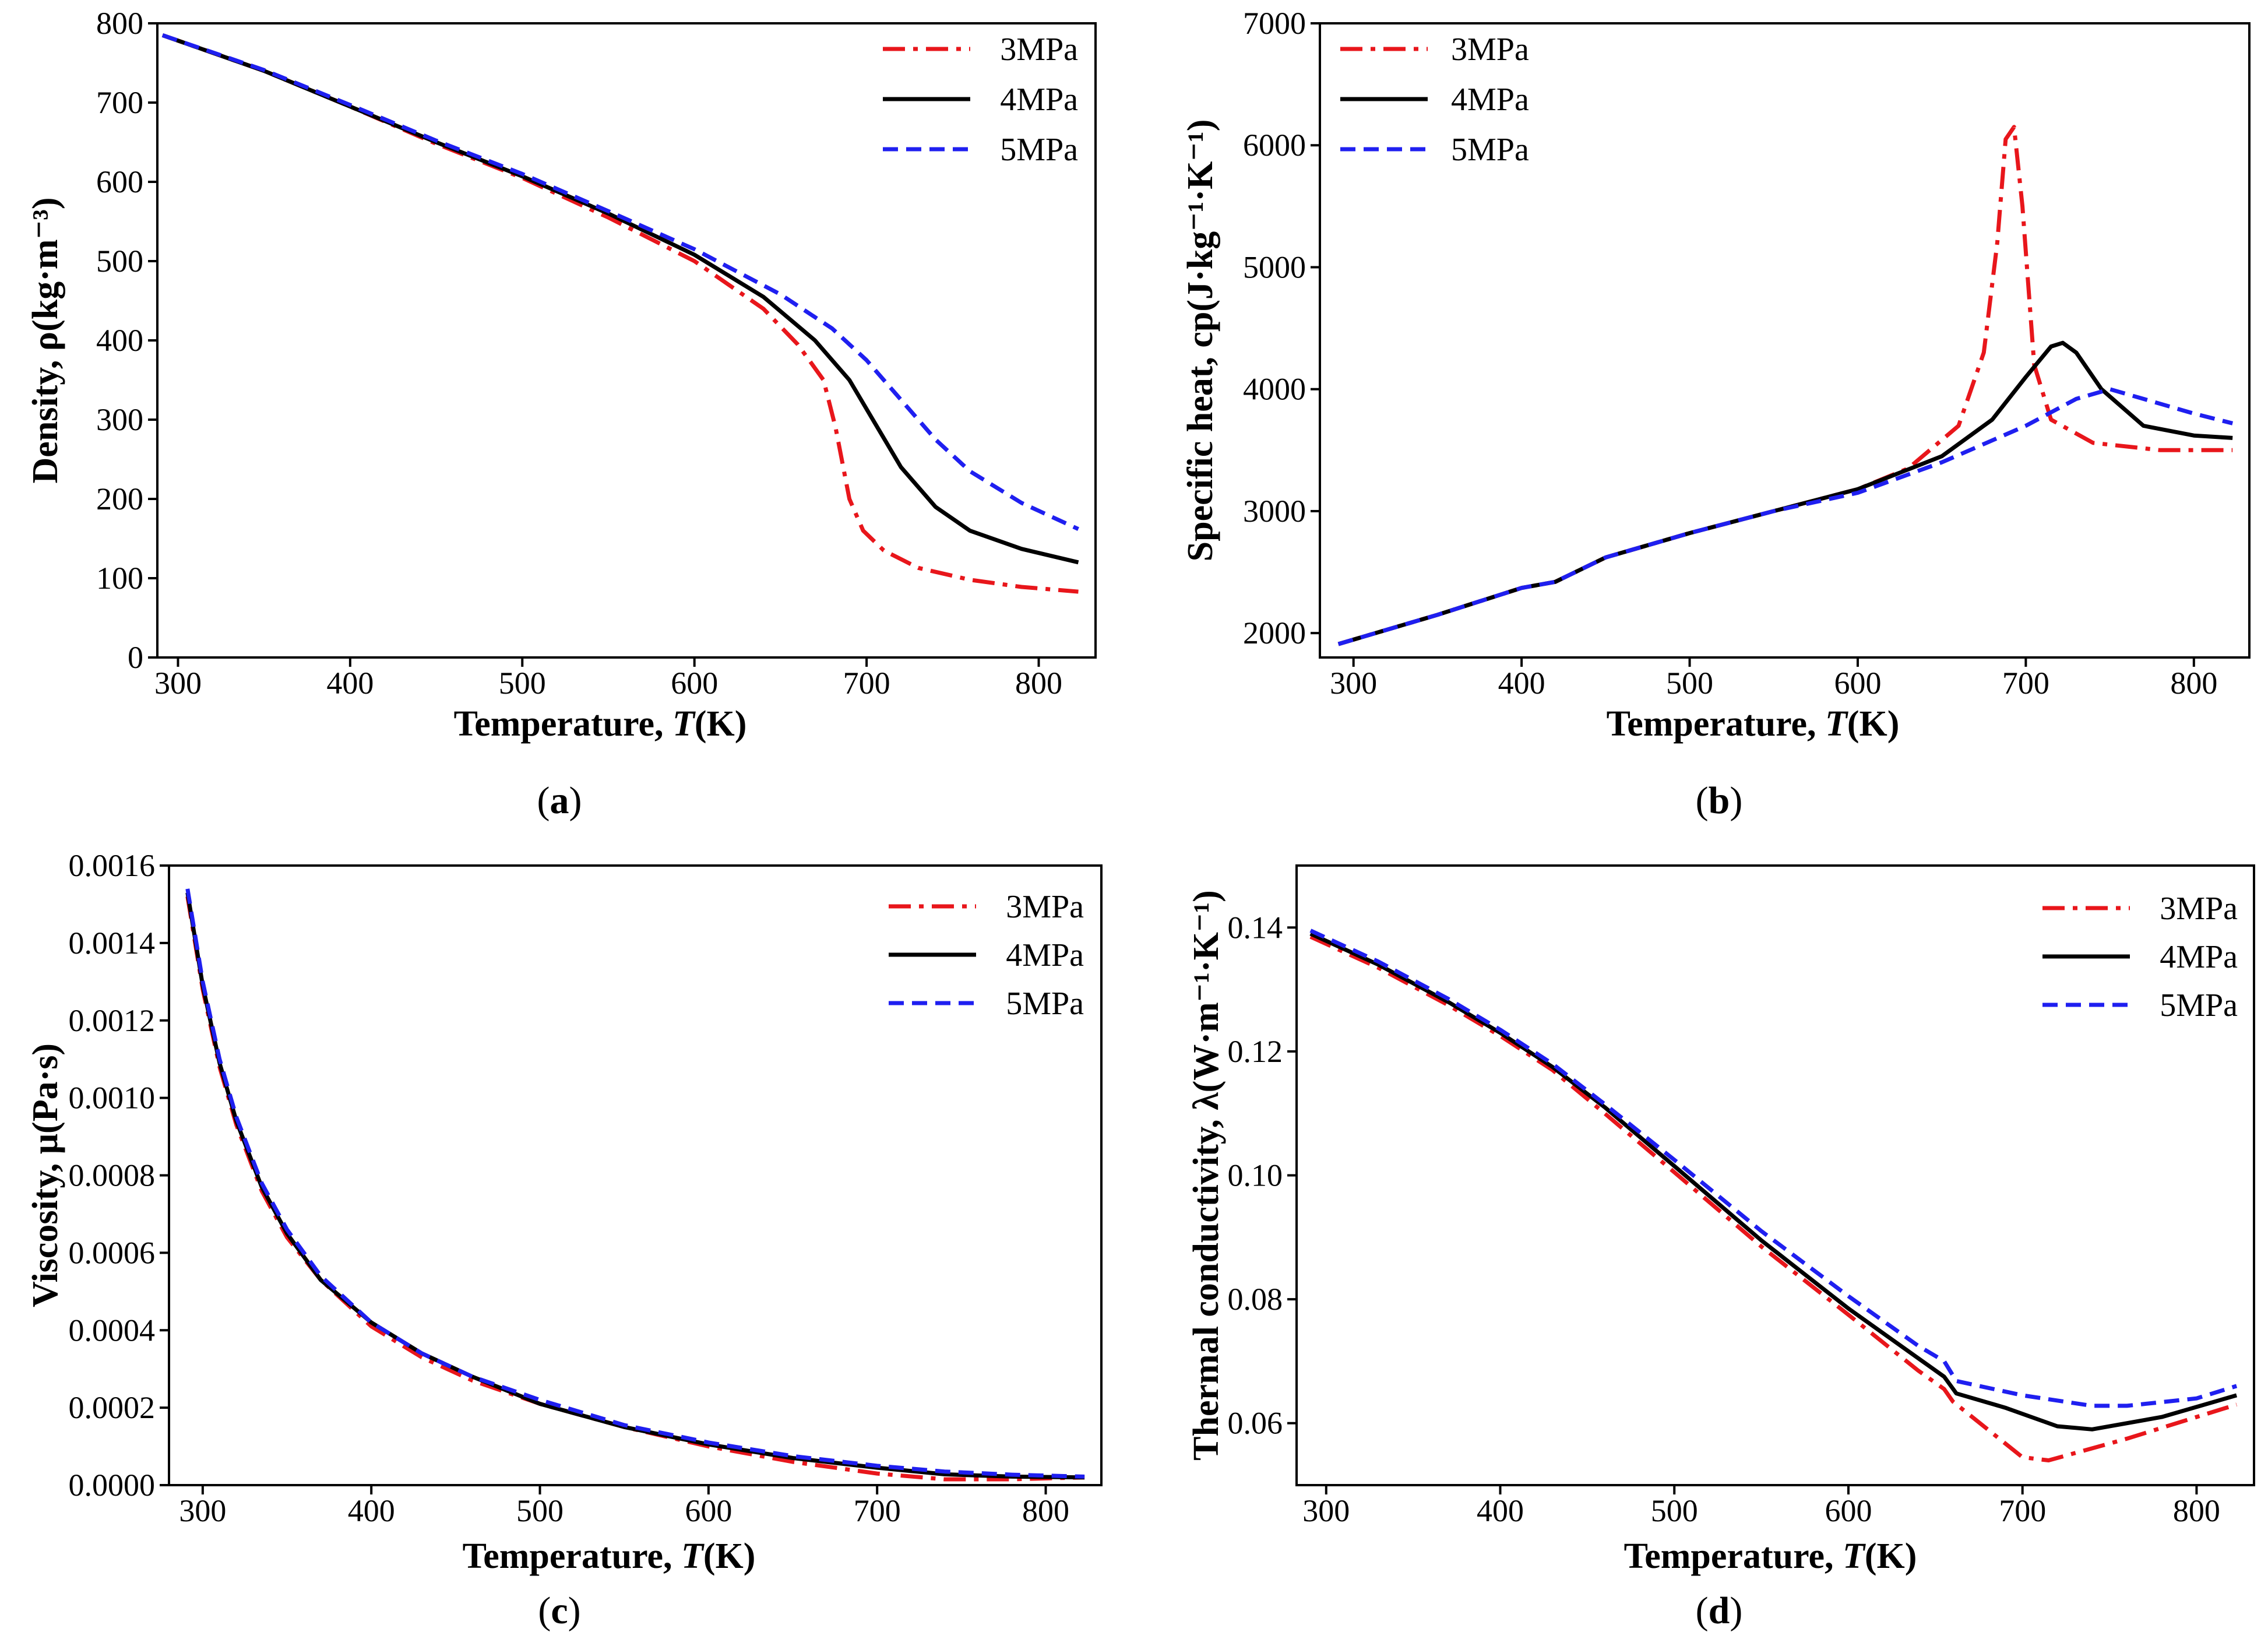  What do you see at coordinates (119, 23) in the screenshot?
I see `y-tick-label: 800` at bounding box center [119, 23].